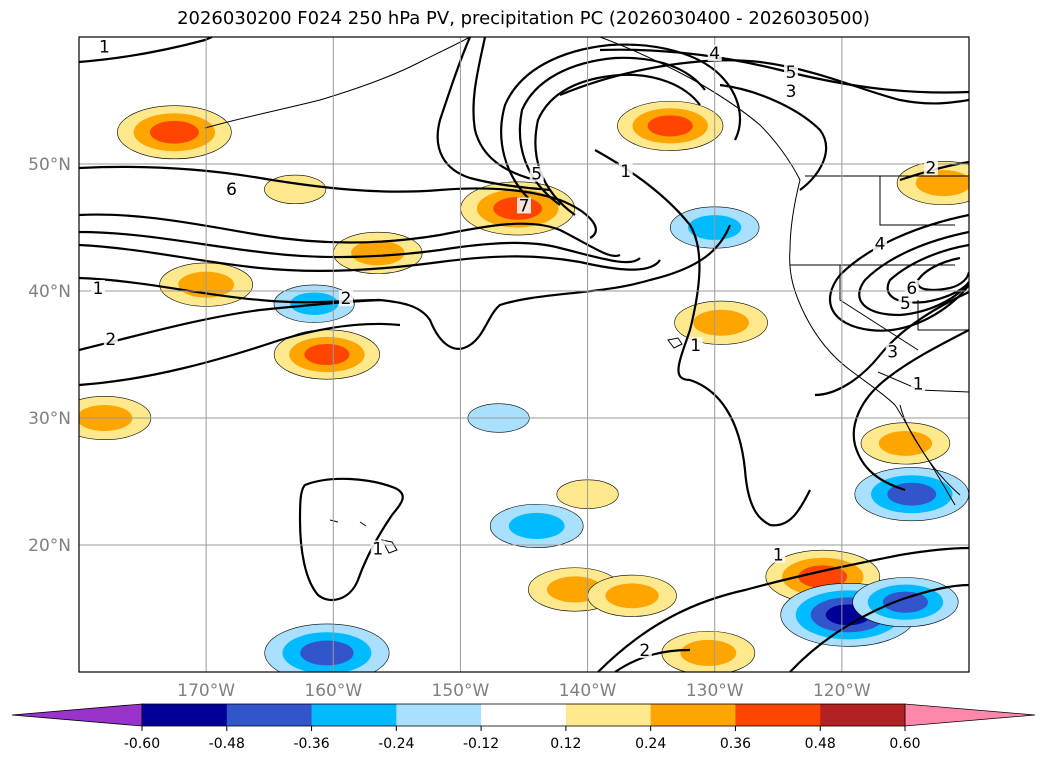 This screenshot has width=1047, height=765. Describe the element at coordinates (820, 744) in the screenshot. I see `colorbar-tick-label: 0.48` at that location.